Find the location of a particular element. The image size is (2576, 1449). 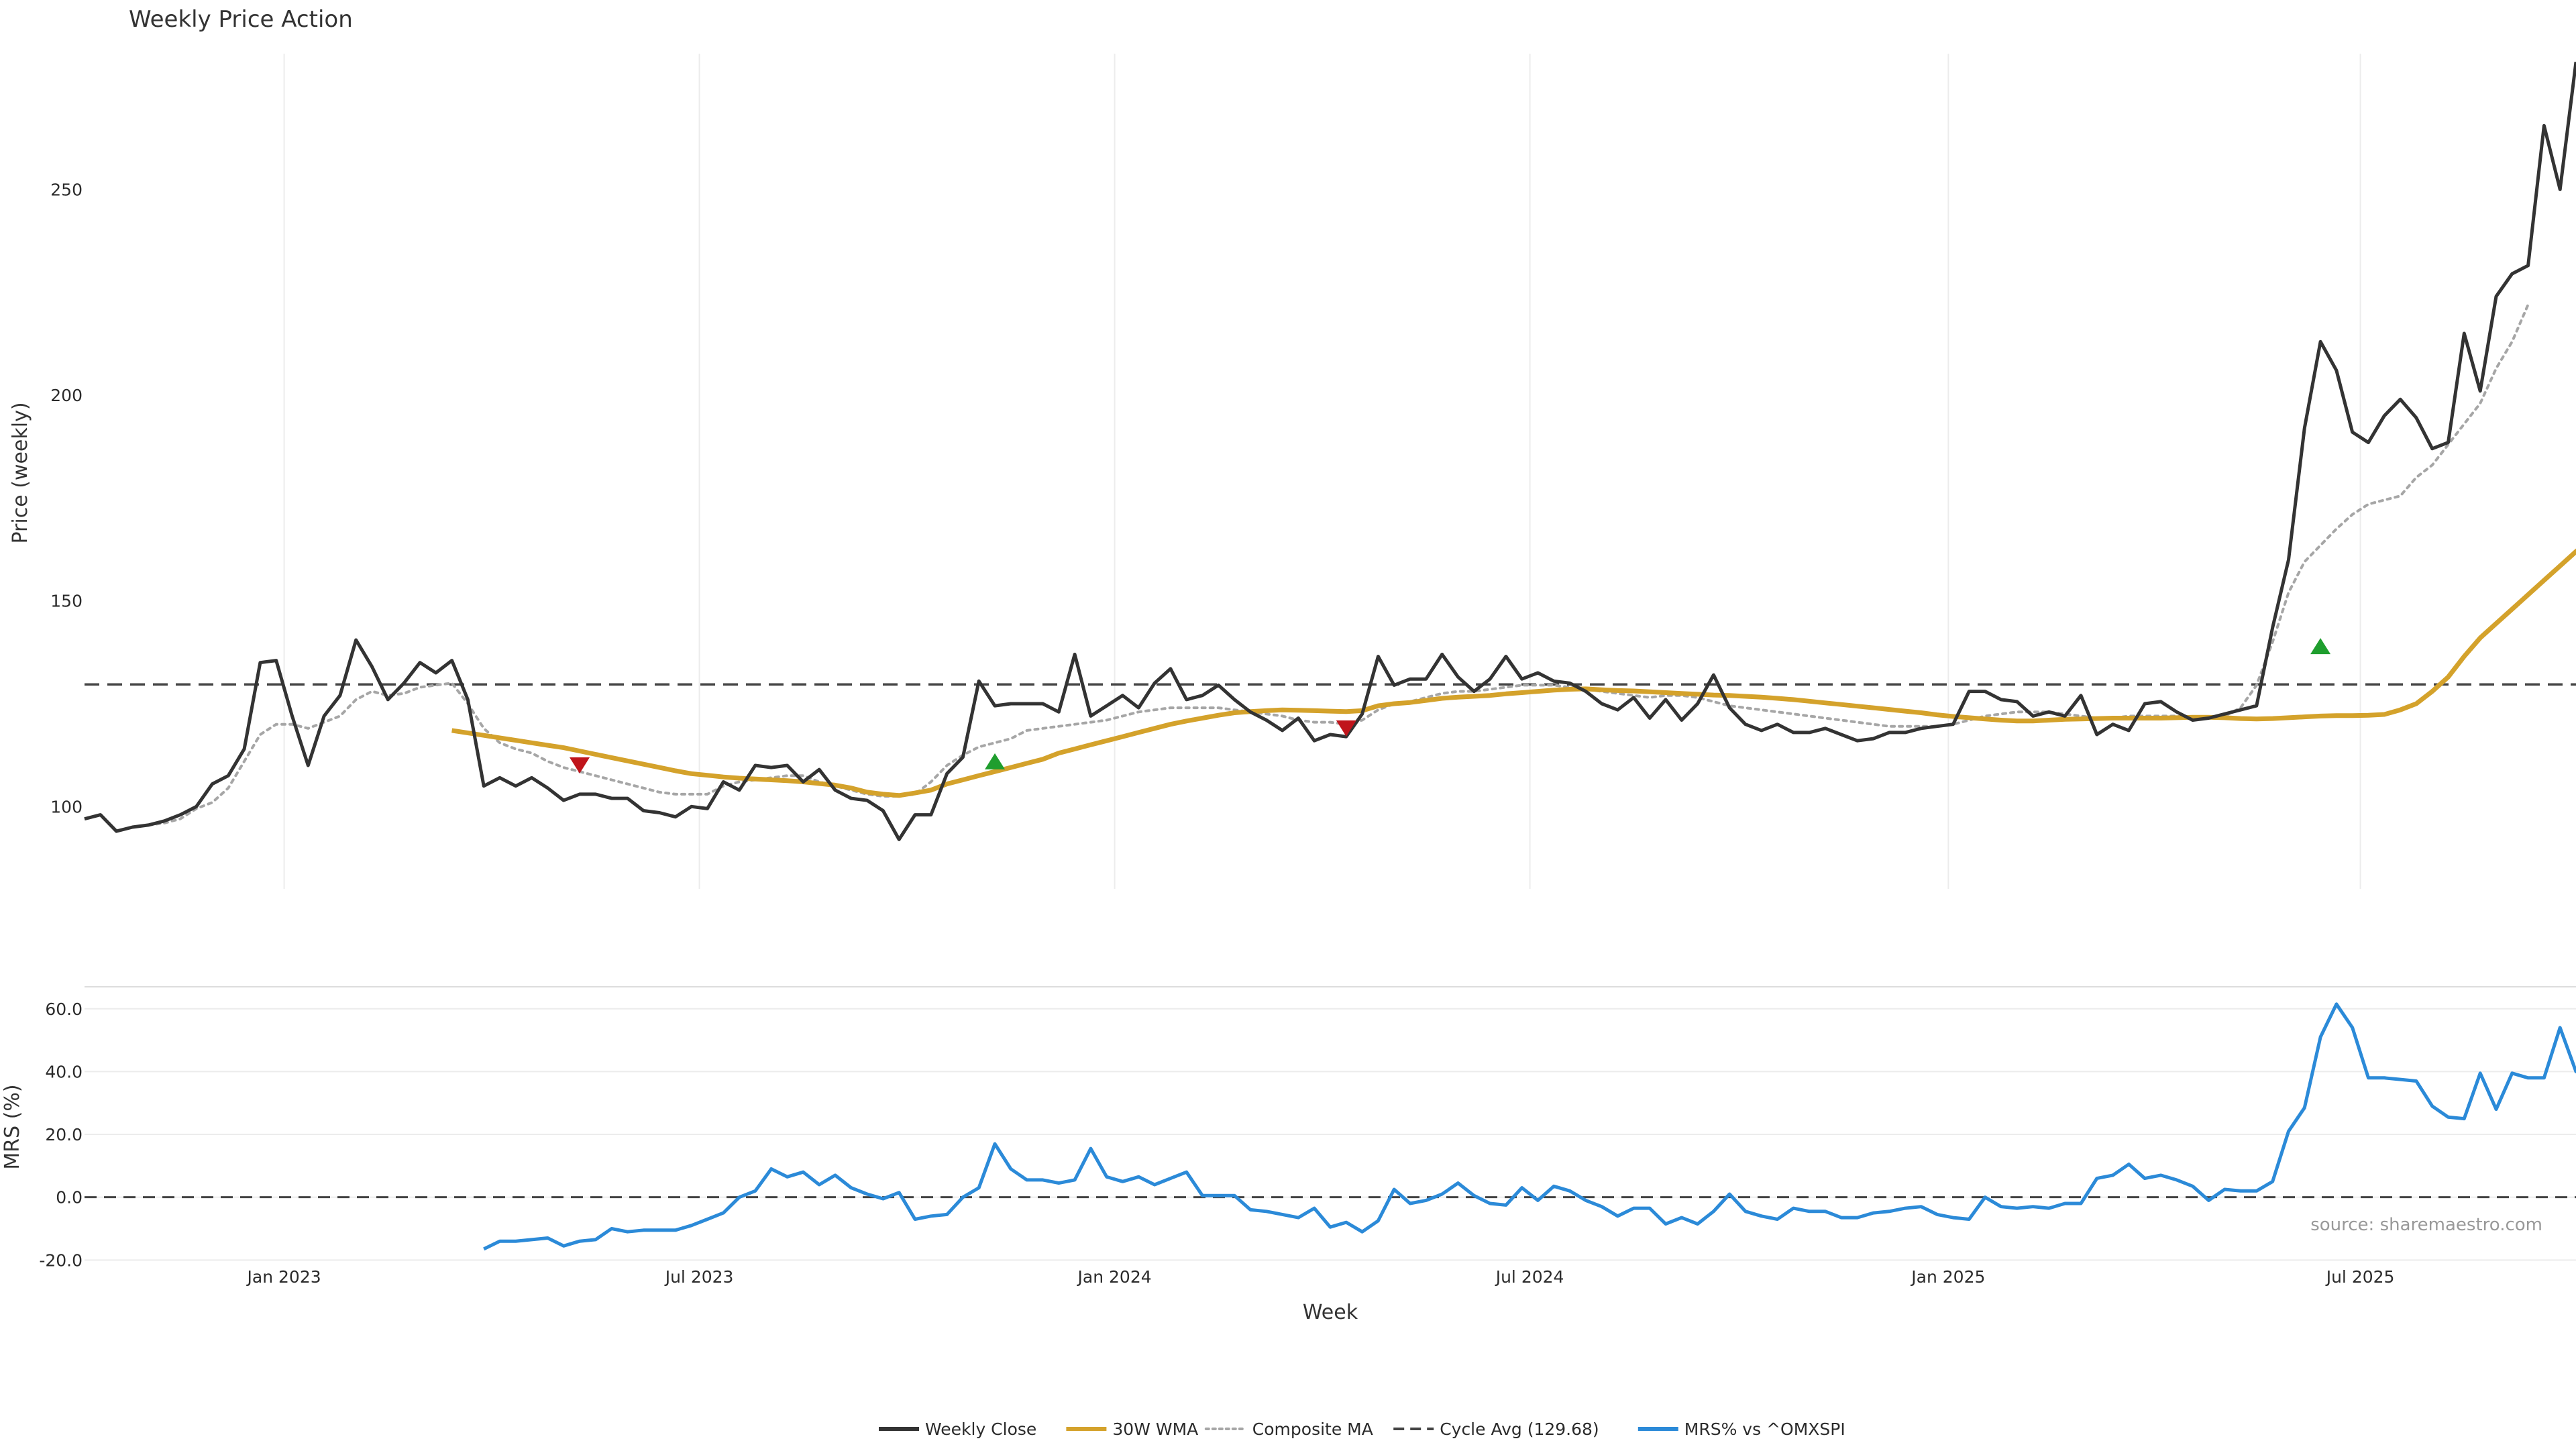

x-tick-label: Jul 2024 is located at coordinates (1529, 1277).